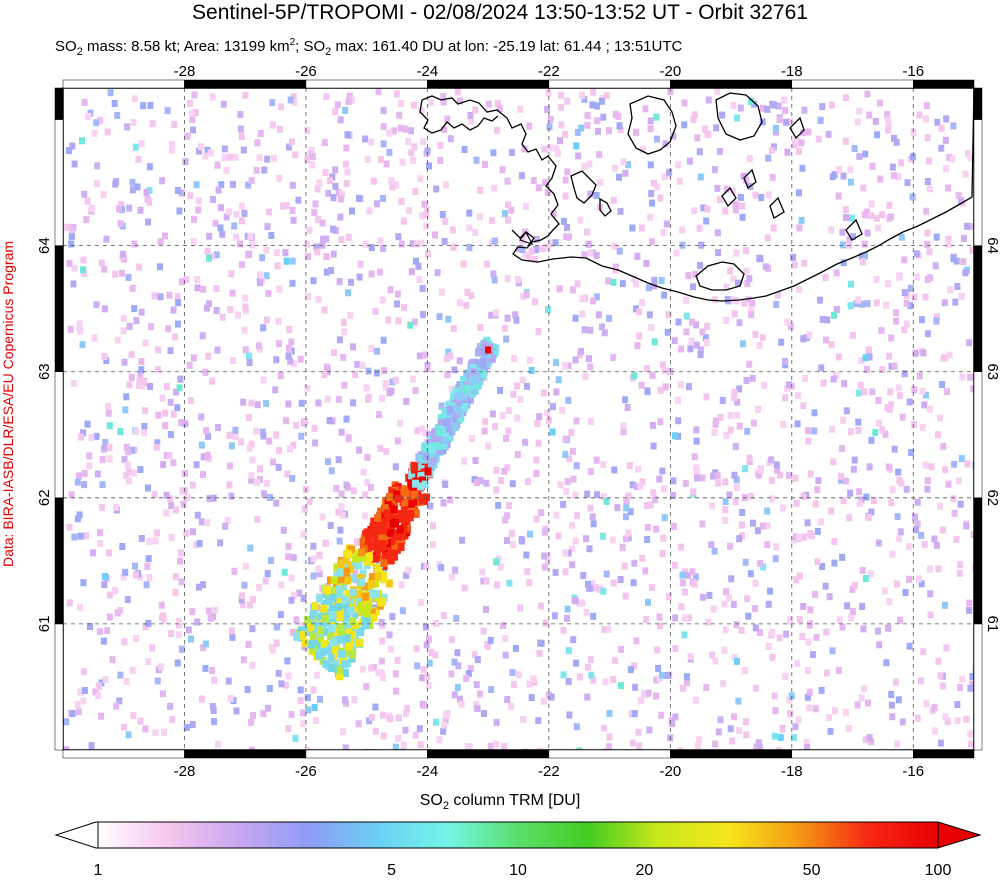  What do you see at coordinates (66, 46) in the screenshot?
I see `stat-mass-prefix: SO` at bounding box center [66, 46].